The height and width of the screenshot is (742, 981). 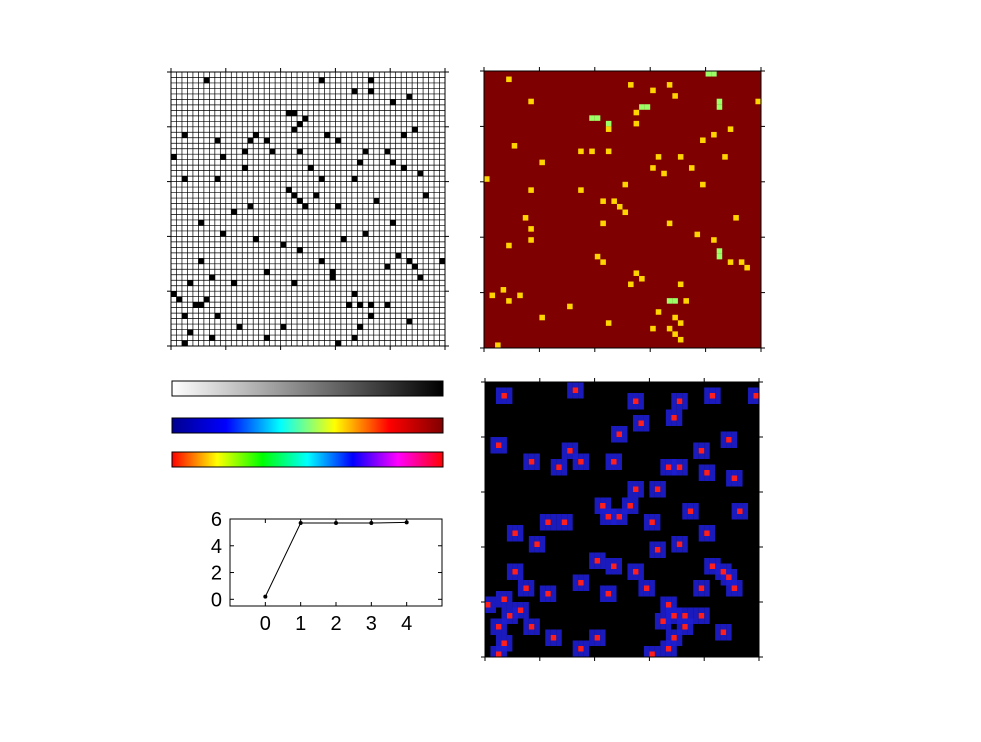 What do you see at coordinates (307, 459) in the screenshot?
I see `colorbar-hsv` at bounding box center [307, 459].